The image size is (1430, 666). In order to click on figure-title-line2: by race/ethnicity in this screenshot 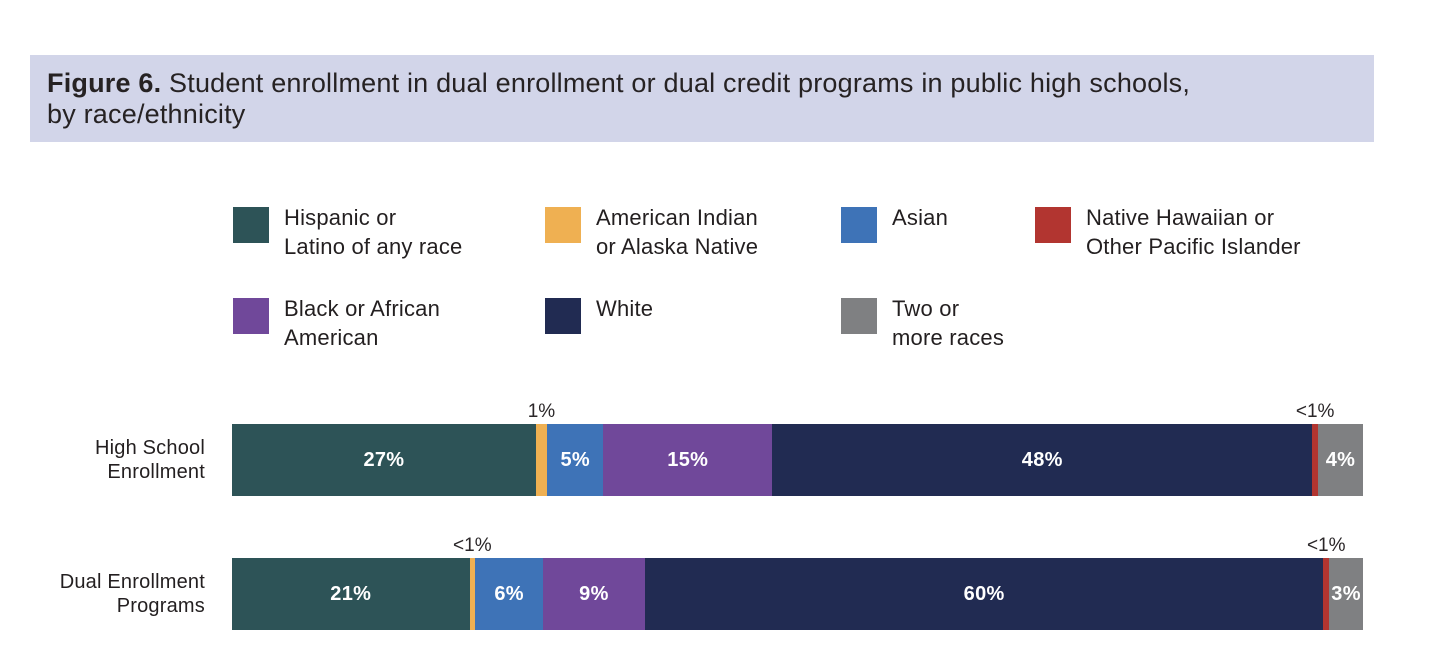, I will do `click(146, 114)`.